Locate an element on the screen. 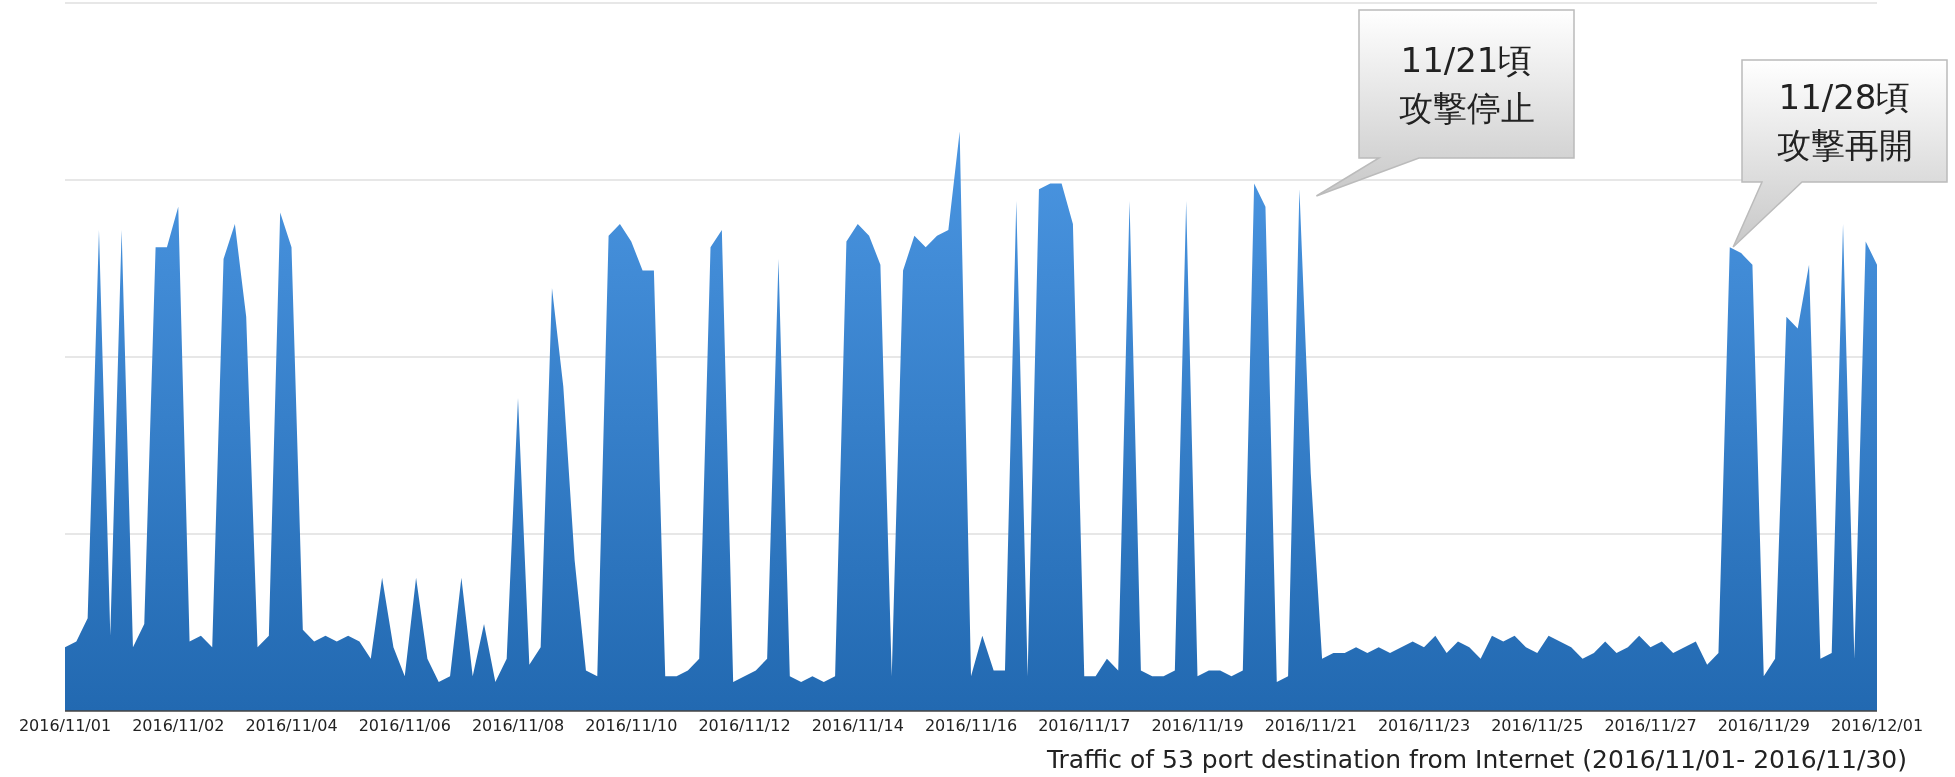 The image size is (1955, 777). x-axis-title: Traffic of 53 port destination from Internet (2016/11/01- 2016/11/30) is located at coordinates (1476, 759).